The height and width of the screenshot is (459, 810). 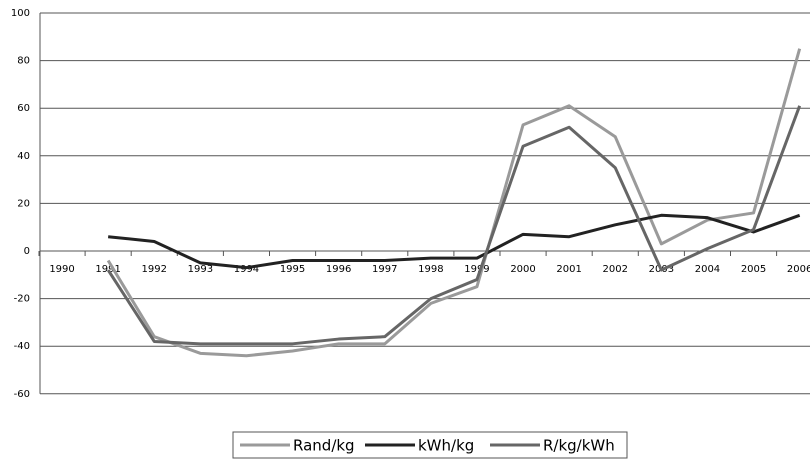 I want to click on legend-box, so click(x=430, y=445).